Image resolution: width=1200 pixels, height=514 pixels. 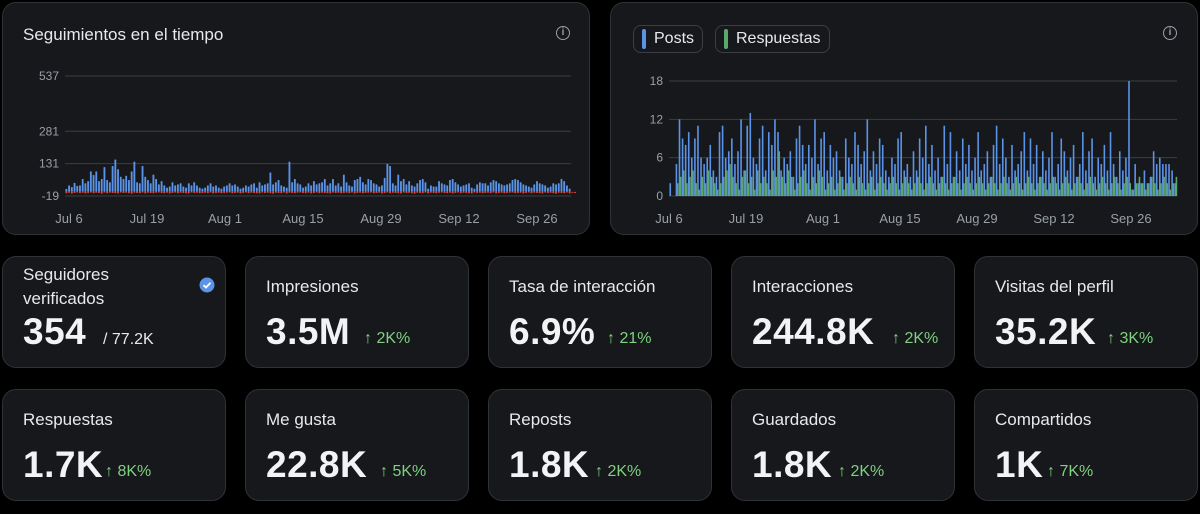 What do you see at coordinates (114, 312) in the screenshot?
I see `stat-card-verified-followers: Seguidores verificados 354 / 77.2K` at bounding box center [114, 312].